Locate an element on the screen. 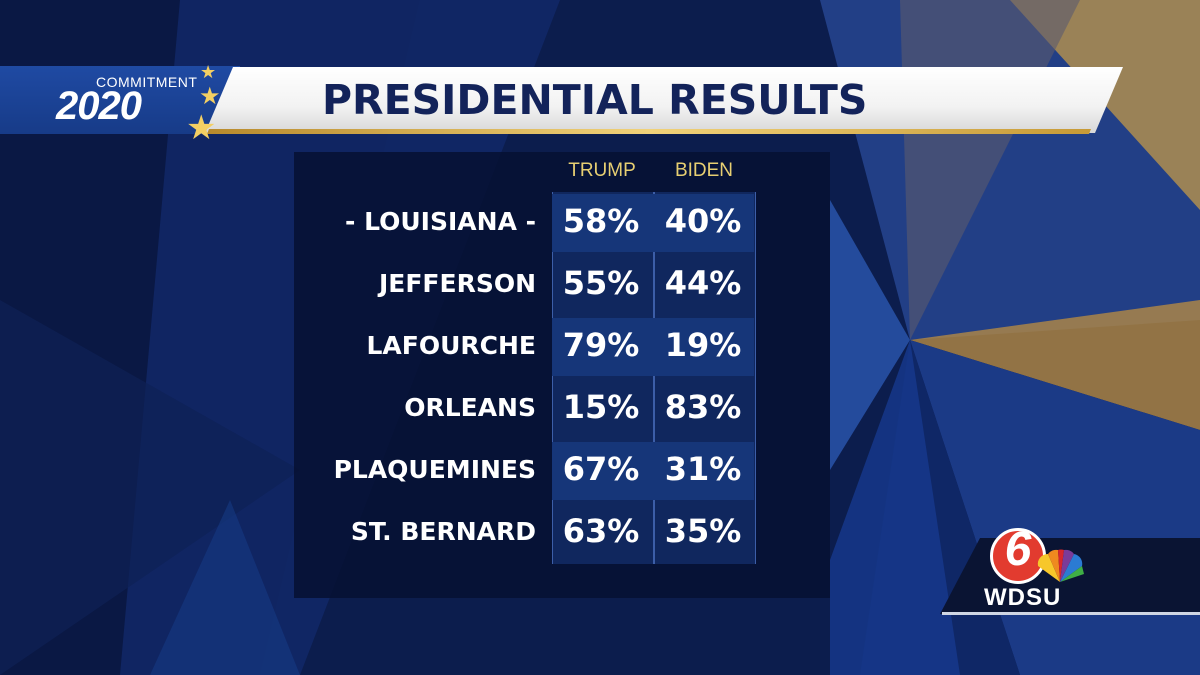  channel-six-badge is located at coordinates (1018, 556).